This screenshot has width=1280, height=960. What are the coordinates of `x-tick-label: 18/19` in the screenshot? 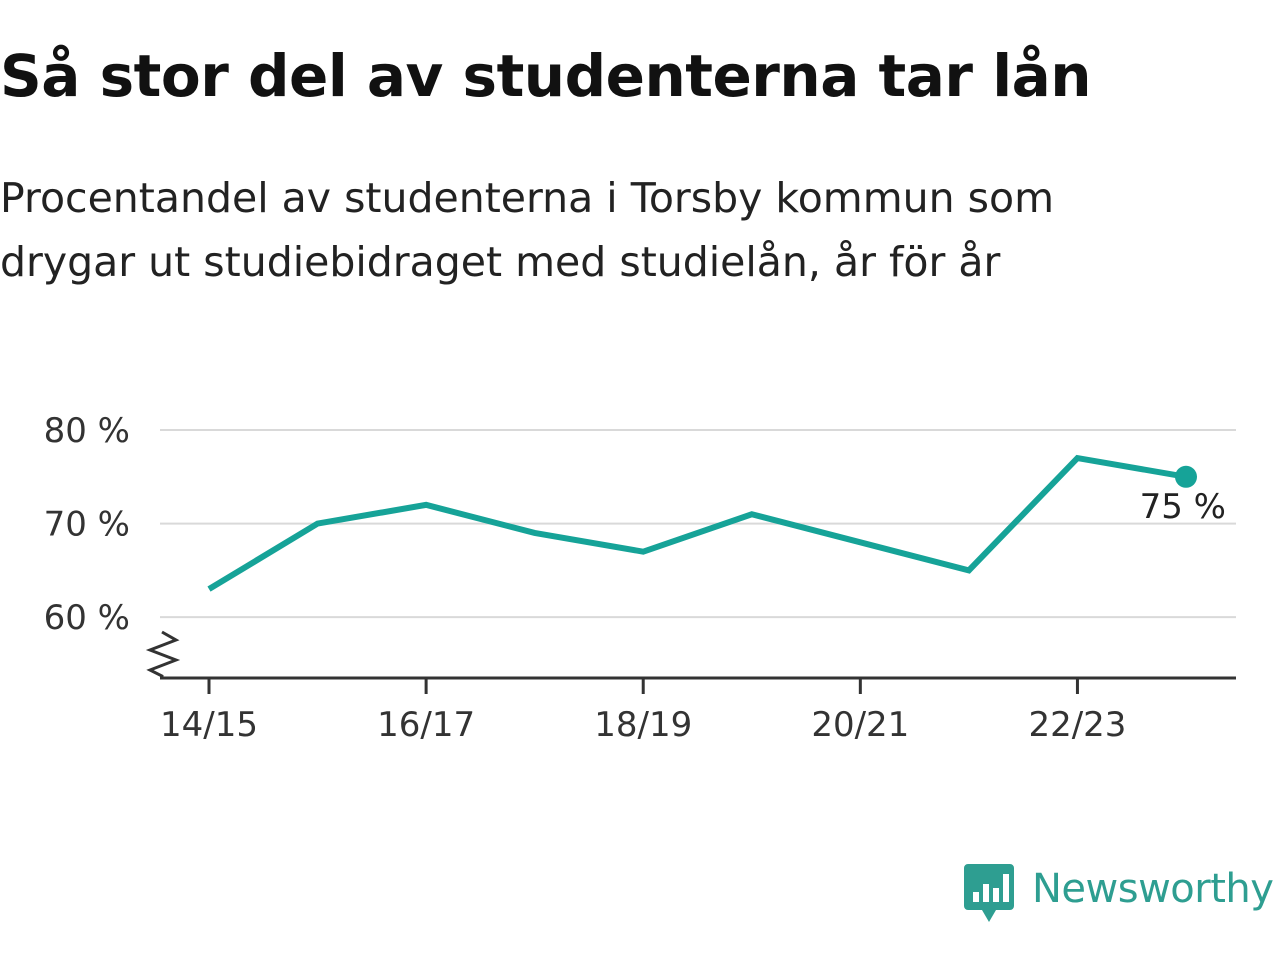 It's located at (643, 725).